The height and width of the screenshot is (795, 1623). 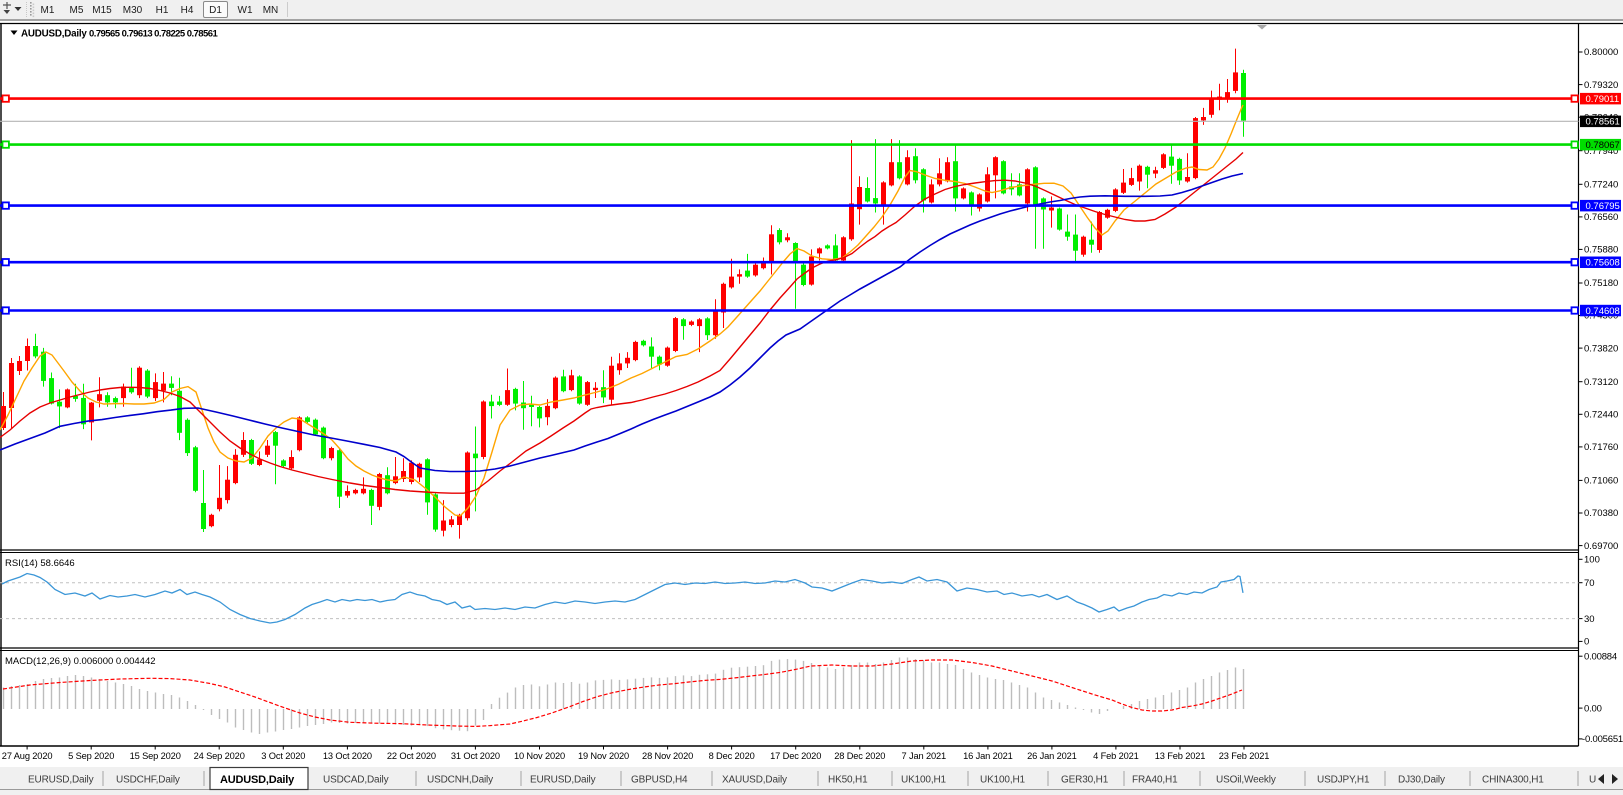 I want to click on svg-text: 0, so click(x=1586, y=642).